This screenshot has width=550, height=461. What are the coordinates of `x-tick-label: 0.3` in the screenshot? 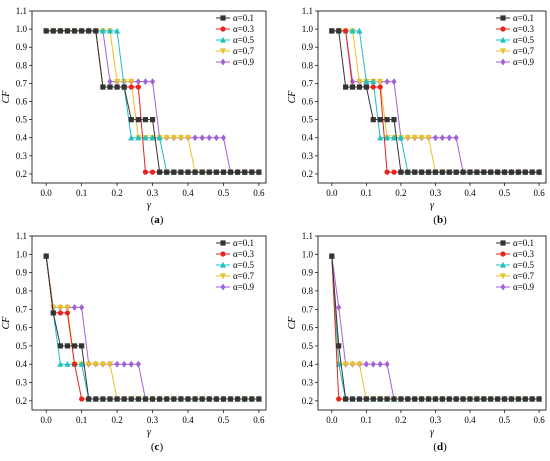 It's located at (436, 420).